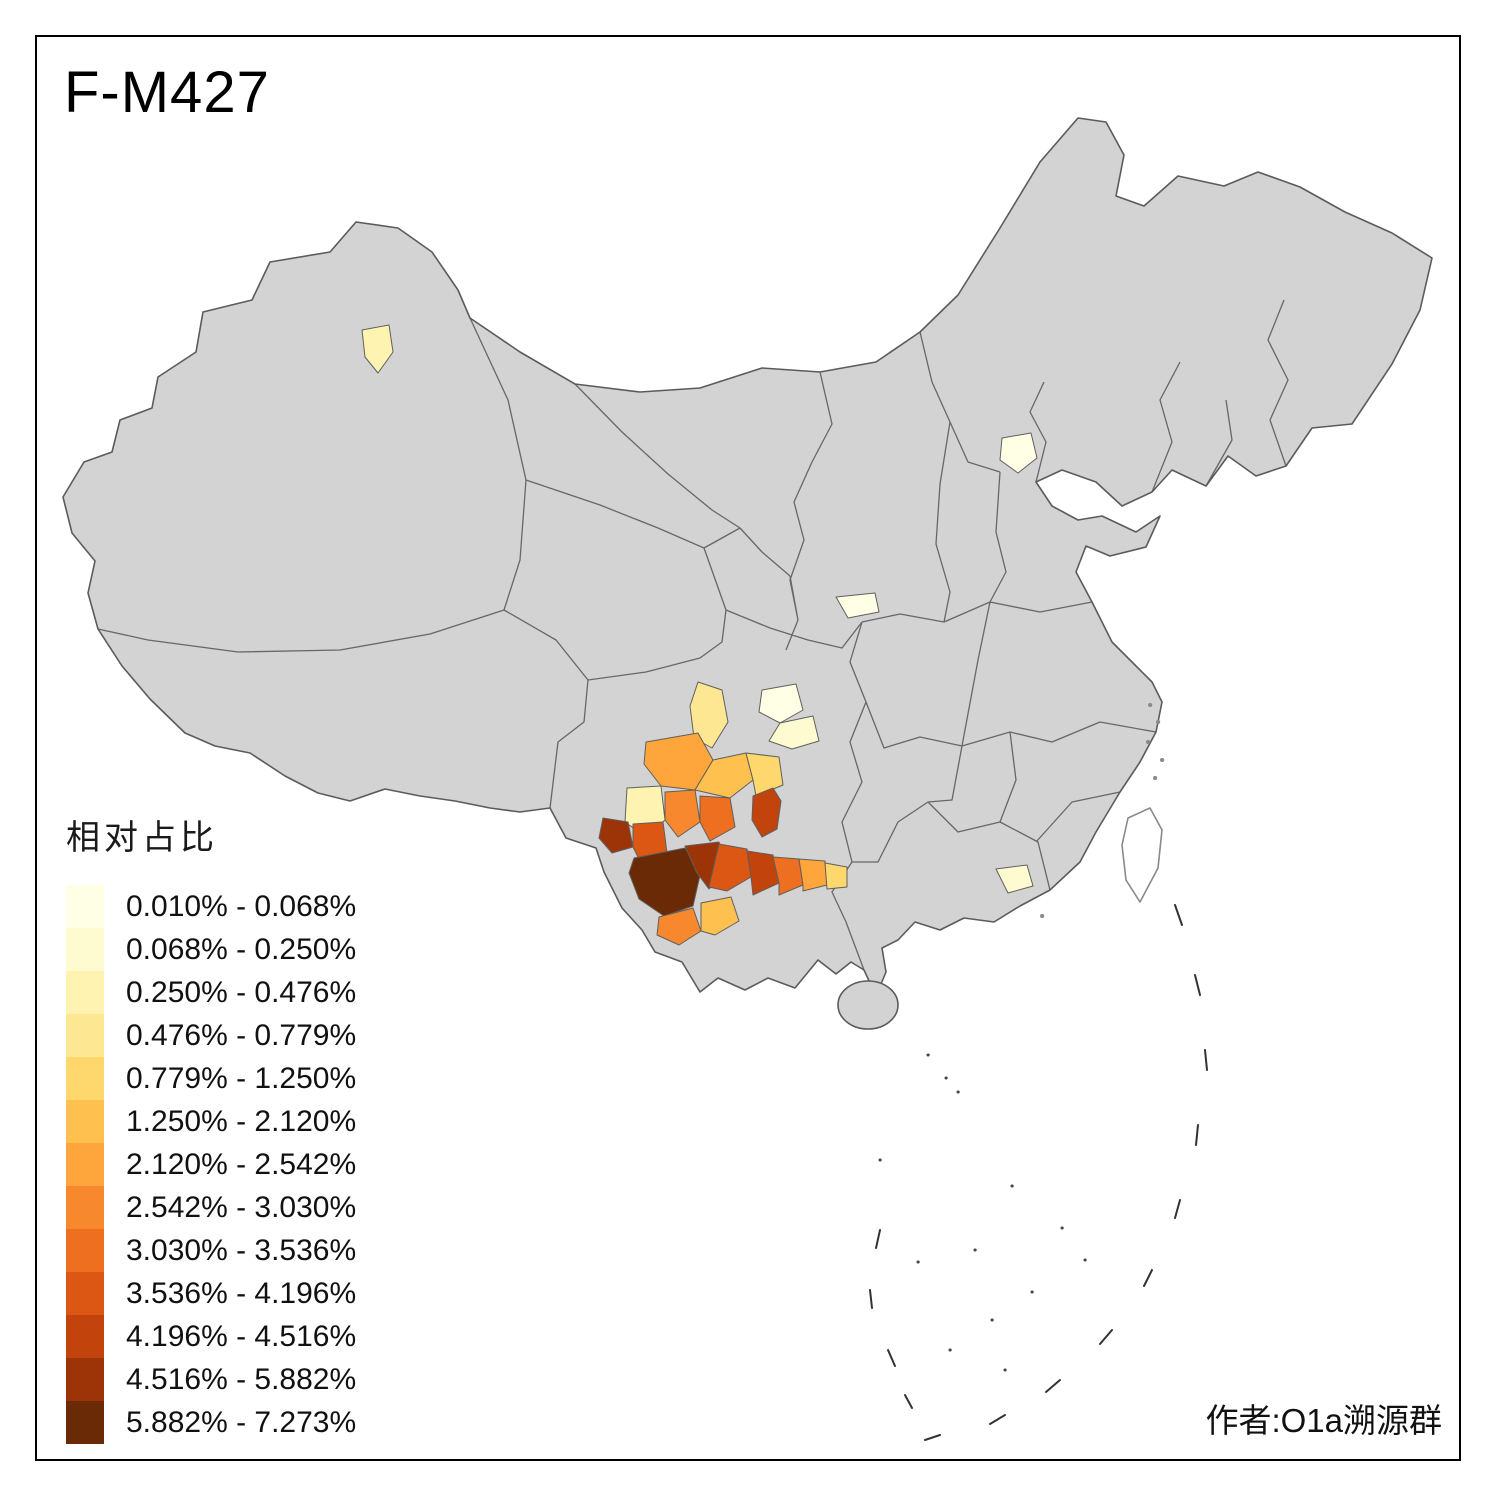 Image resolution: width=1500 pixels, height=1500 pixels. What do you see at coordinates (1102, 810) in the screenshot?
I see `coastal-islands` at bounding box center [1102, 810].